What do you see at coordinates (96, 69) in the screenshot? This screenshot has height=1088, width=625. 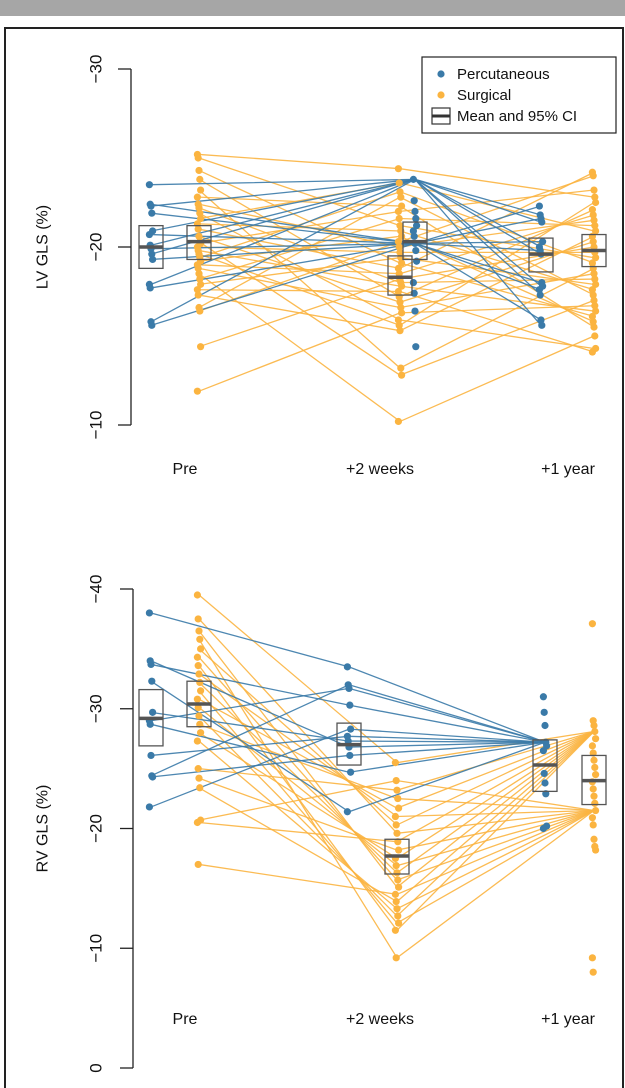 I see `y-tick-label: −30` at bounding box center [96, 69].